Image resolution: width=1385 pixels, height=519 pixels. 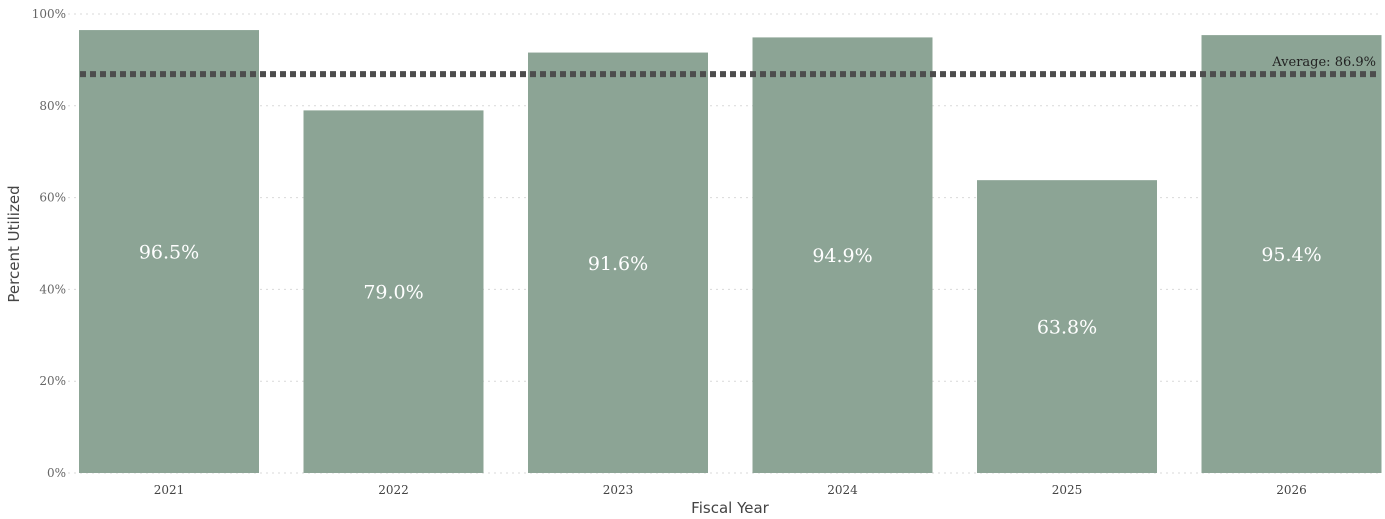 What do you see at coordinates (1323, 62) in the screenshot?
I see `average-label: Average: 86.9%` at bounding box center [1323, 62].